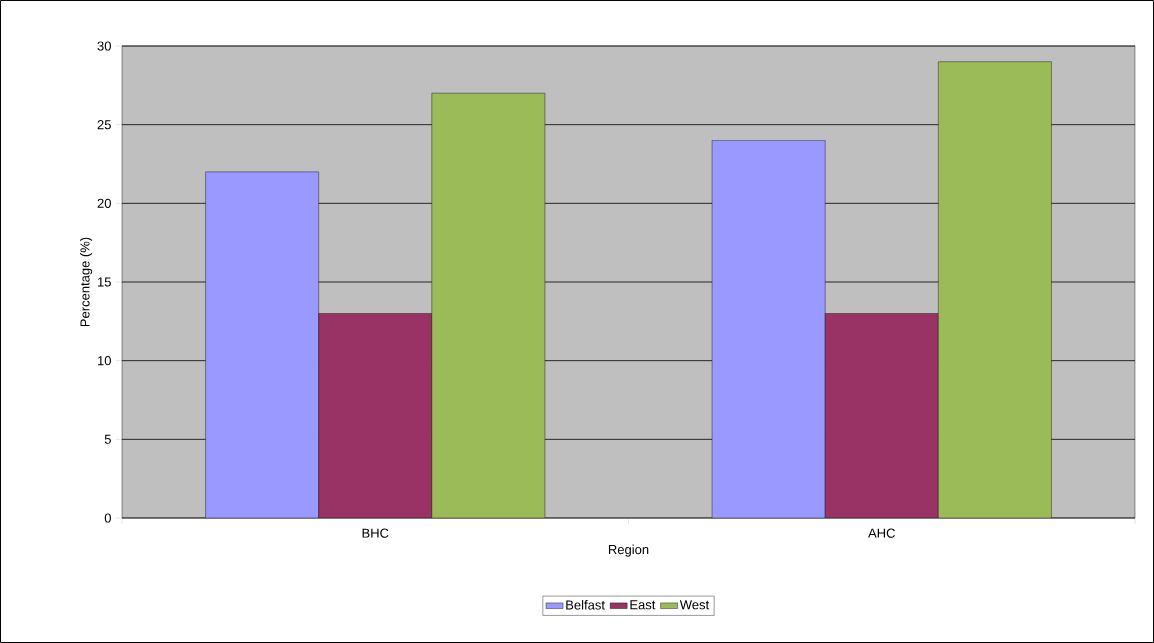 This screenshot has height=643, width=1154. Describe the element at coordinates (881, 533) in the screenshot. I see `x-tick-label: AHC` at that location.